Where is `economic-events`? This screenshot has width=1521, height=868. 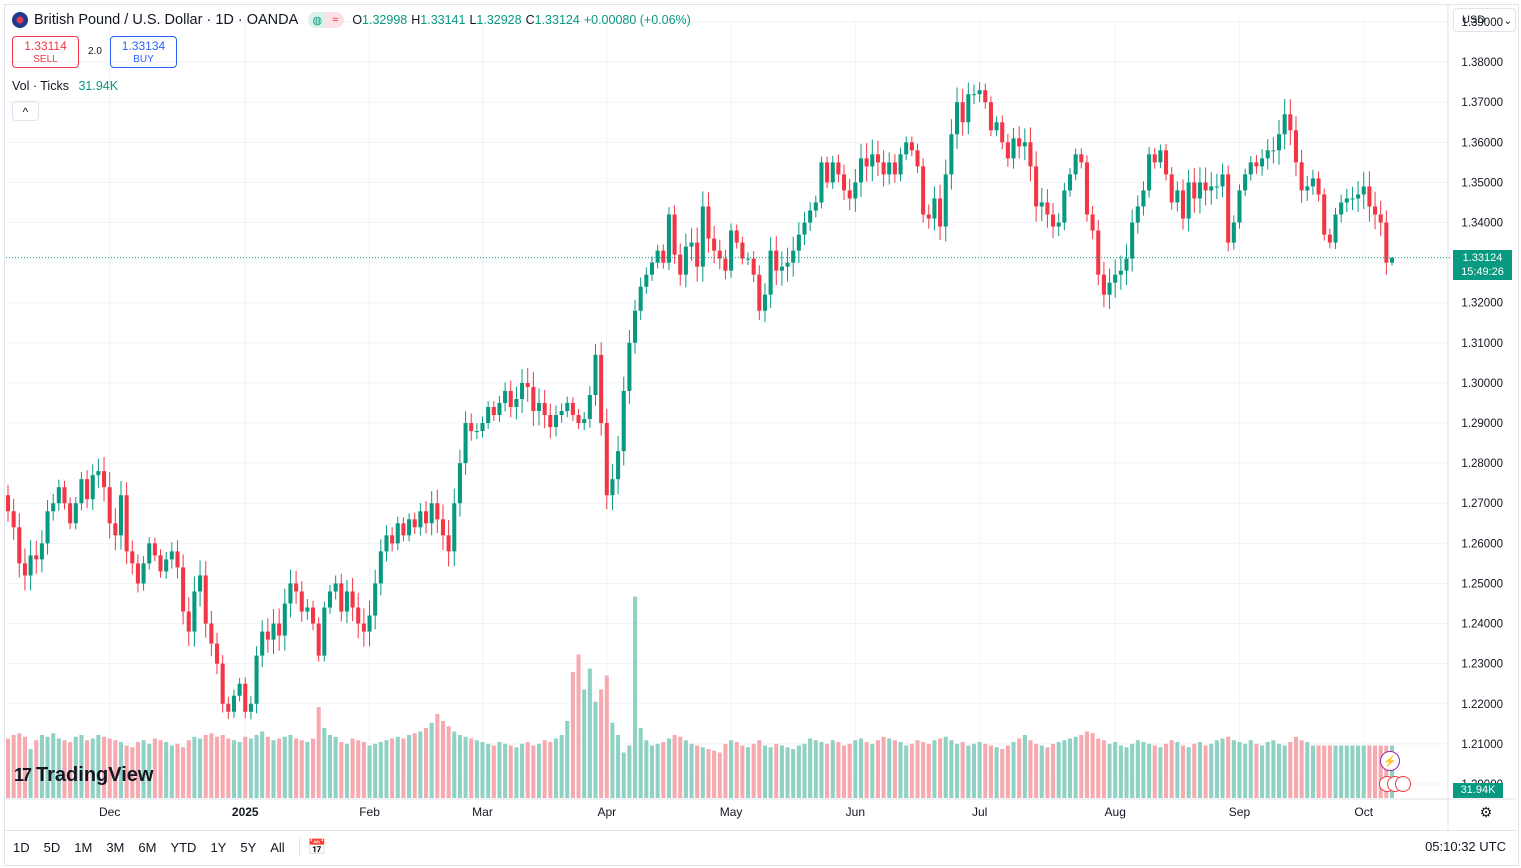 economic-events is located at coordinates (1395, 784).